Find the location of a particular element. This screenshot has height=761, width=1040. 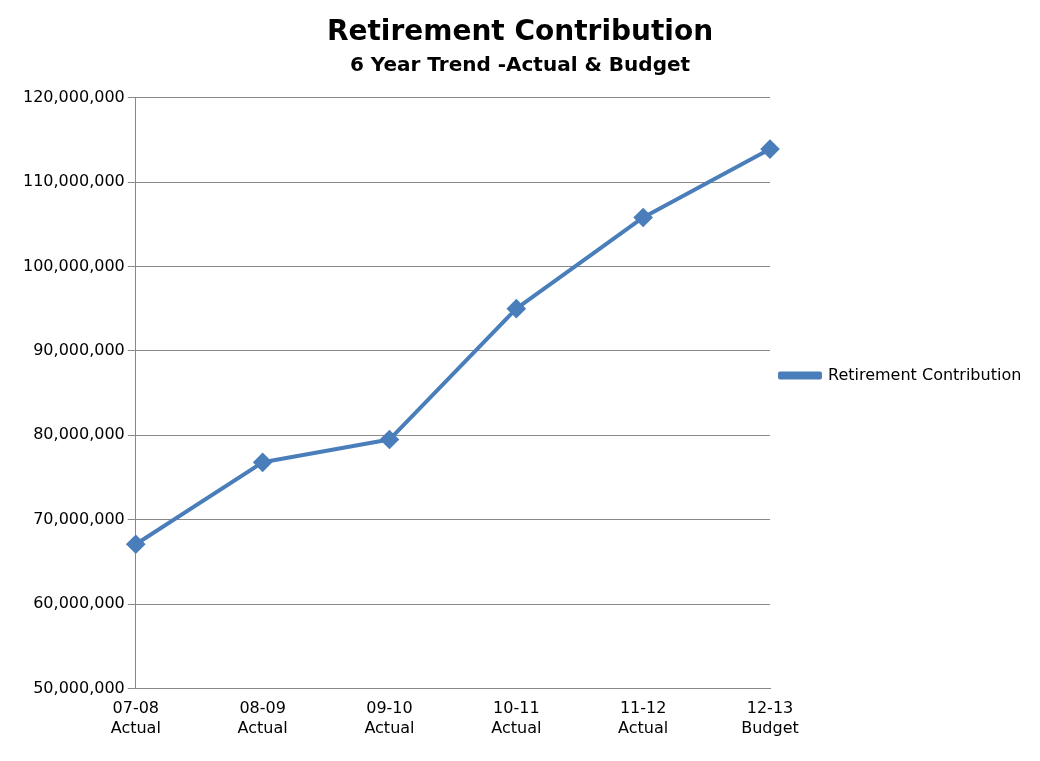

y-tick-label: 80,000,000 is located at coordinates (79, 434).